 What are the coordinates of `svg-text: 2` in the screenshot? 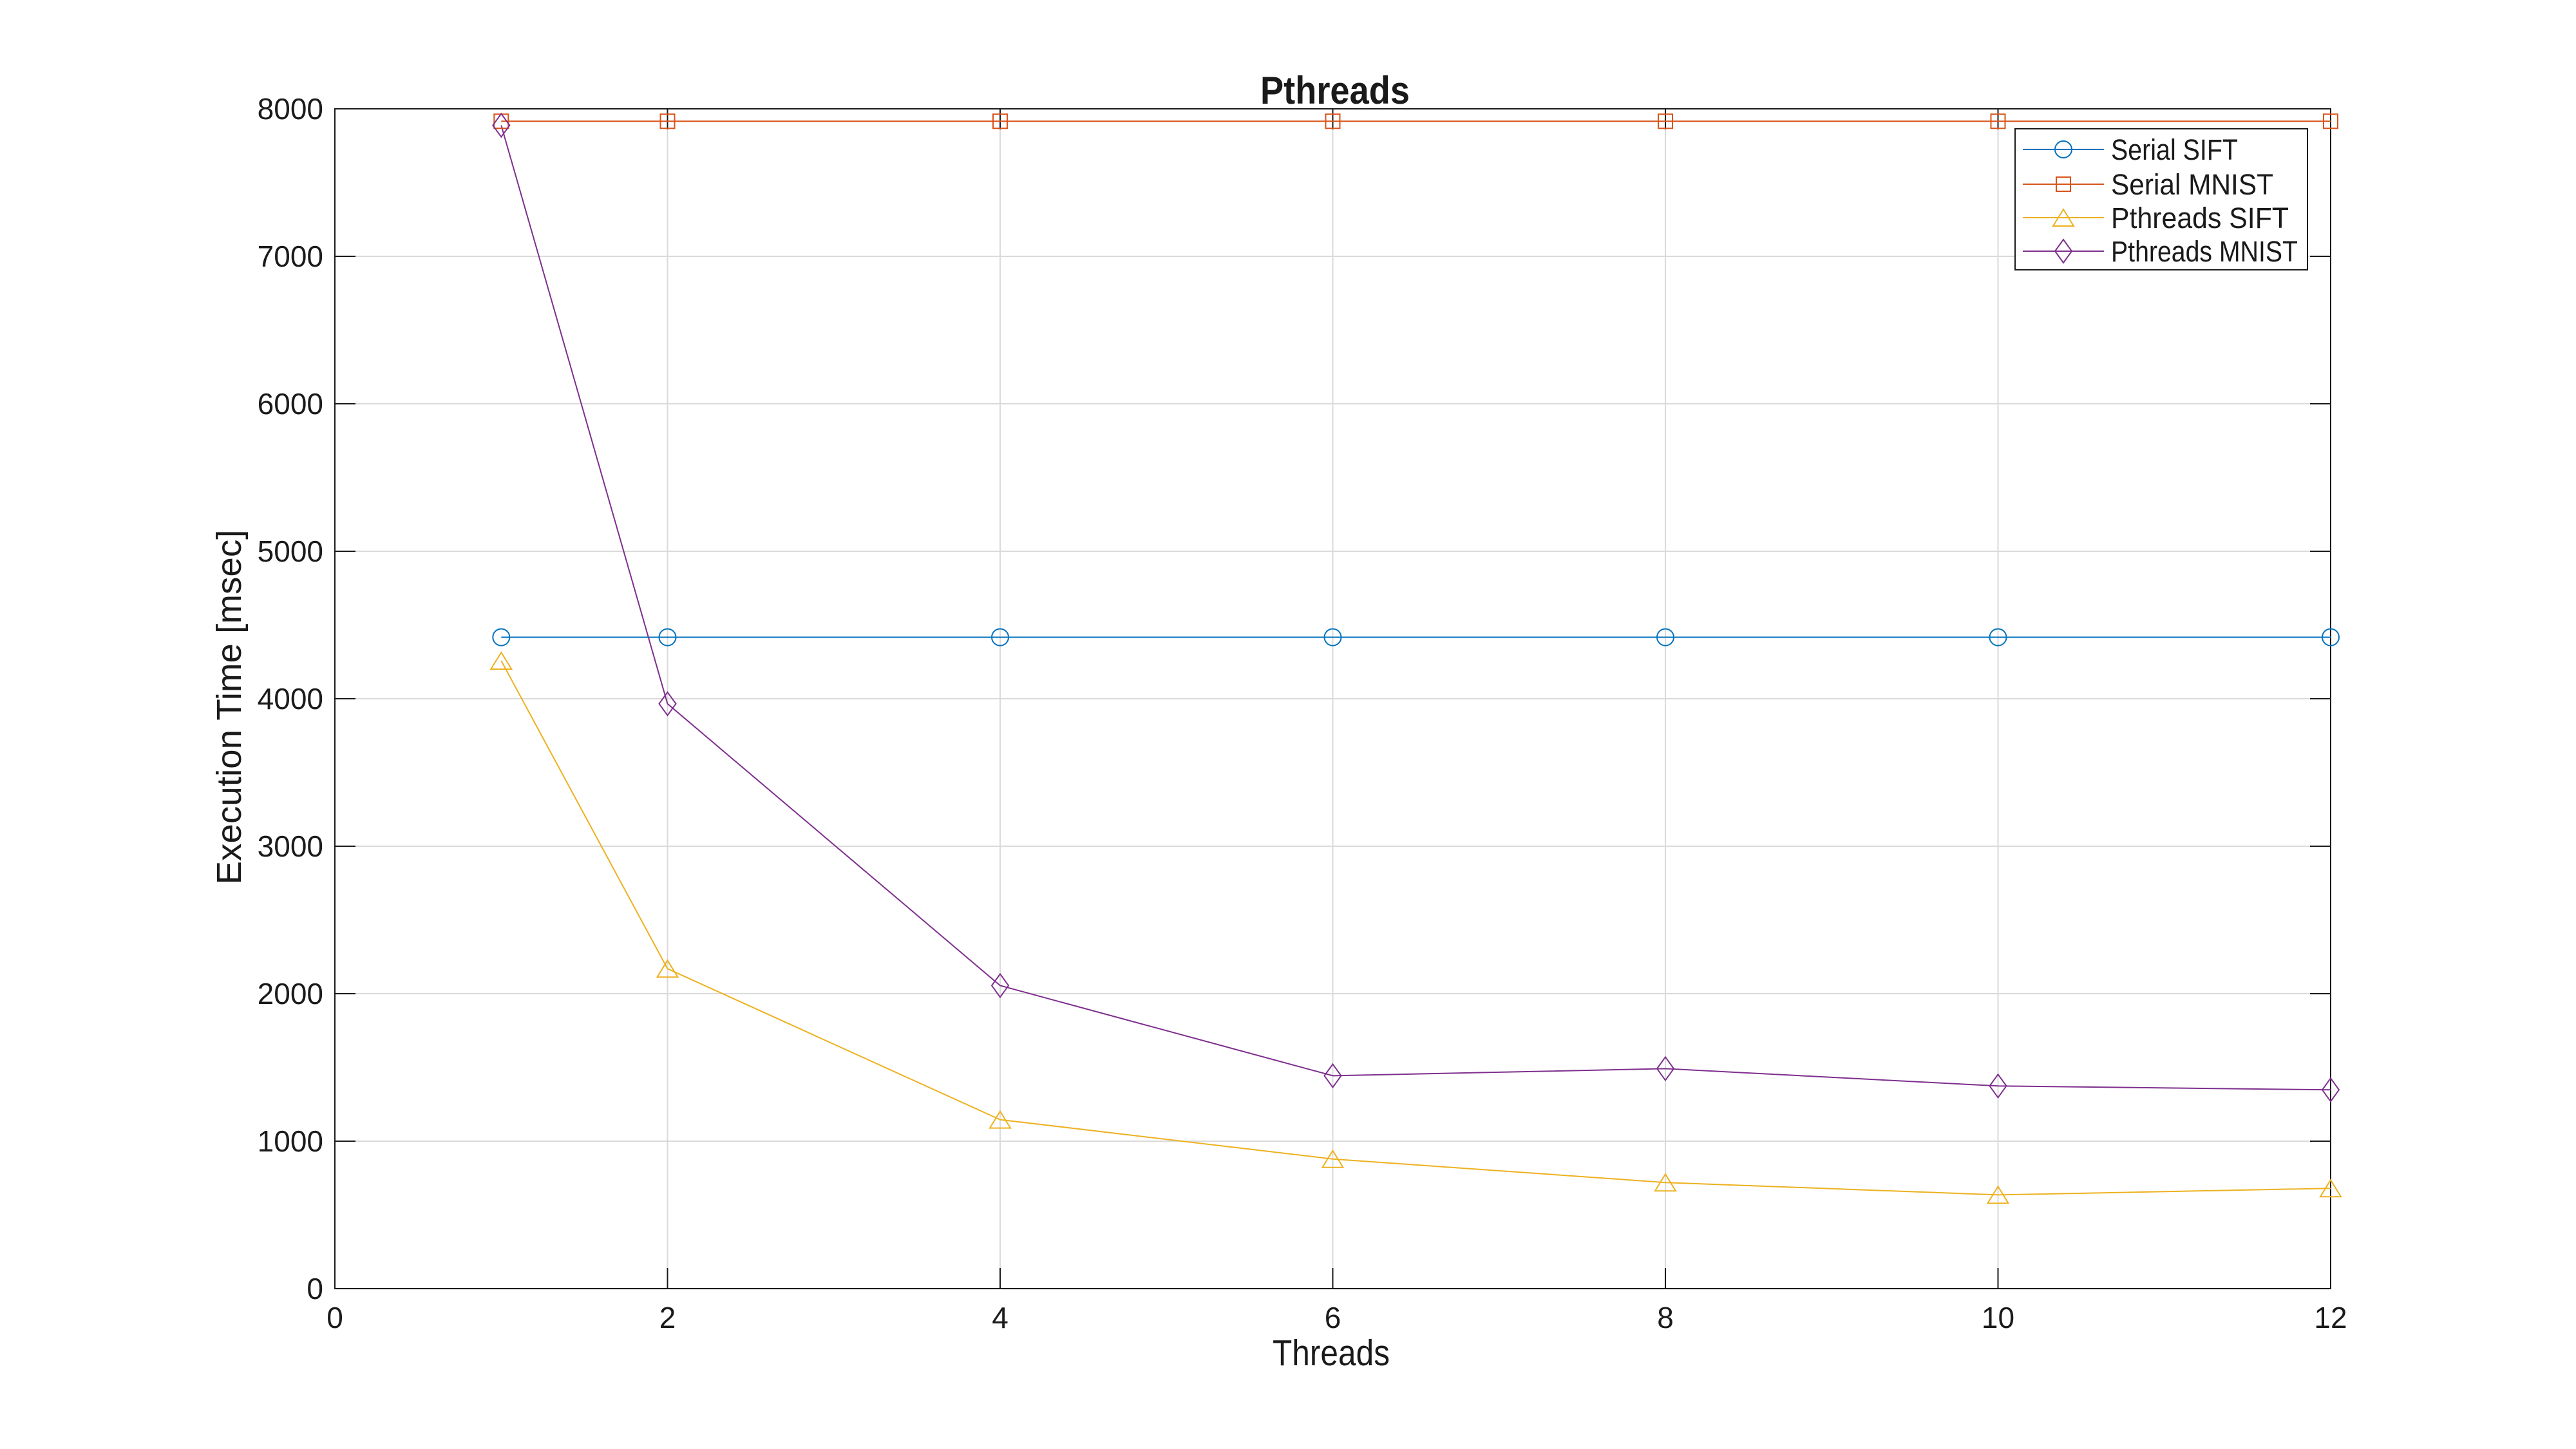 It's located at (667, 1318).